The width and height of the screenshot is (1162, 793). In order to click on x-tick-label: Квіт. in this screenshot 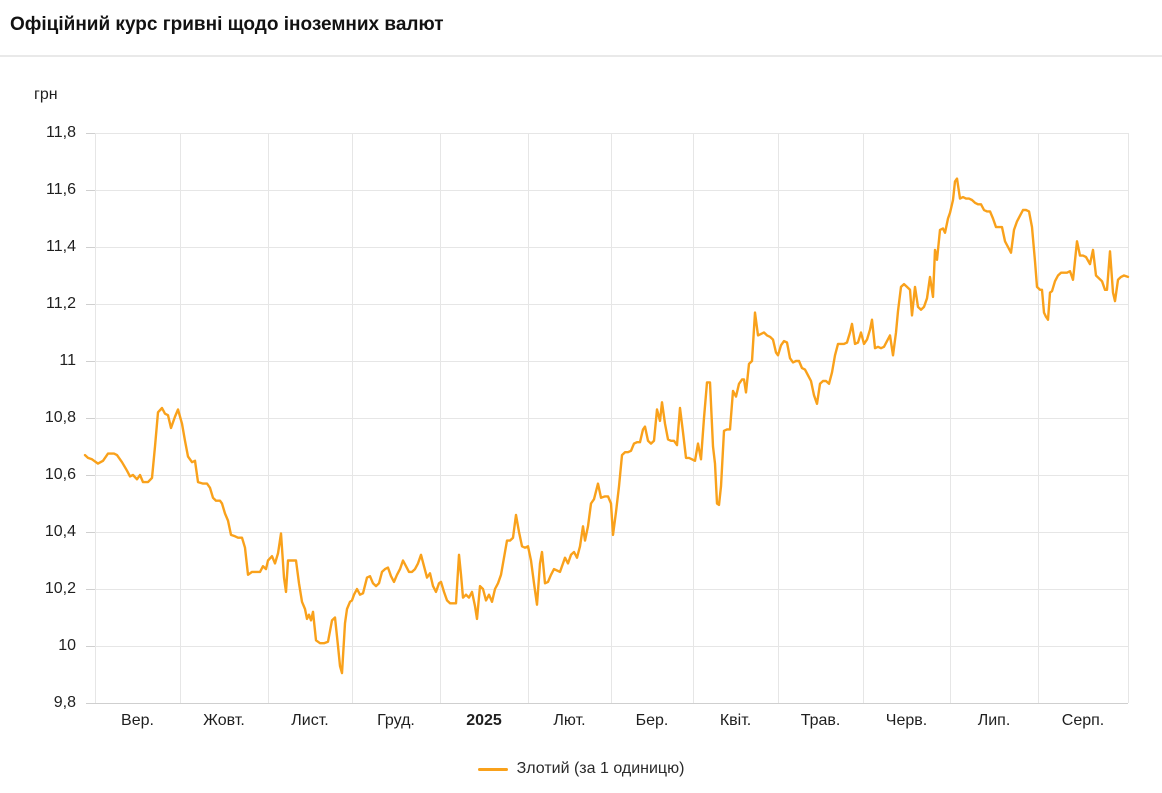, I will do `click(735, 720)`.